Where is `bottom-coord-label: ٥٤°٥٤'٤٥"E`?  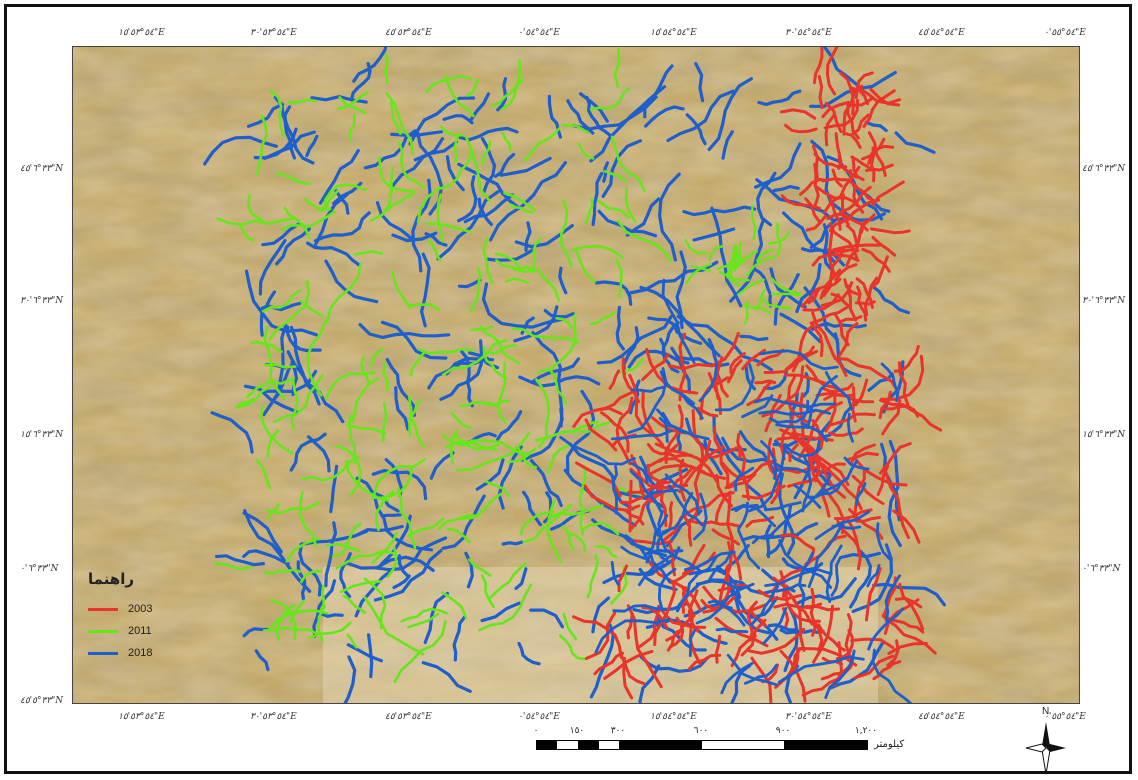 bottom-coord-label: ٥٤°٥٤'٤٥"E is located at coordinates (941, 717).